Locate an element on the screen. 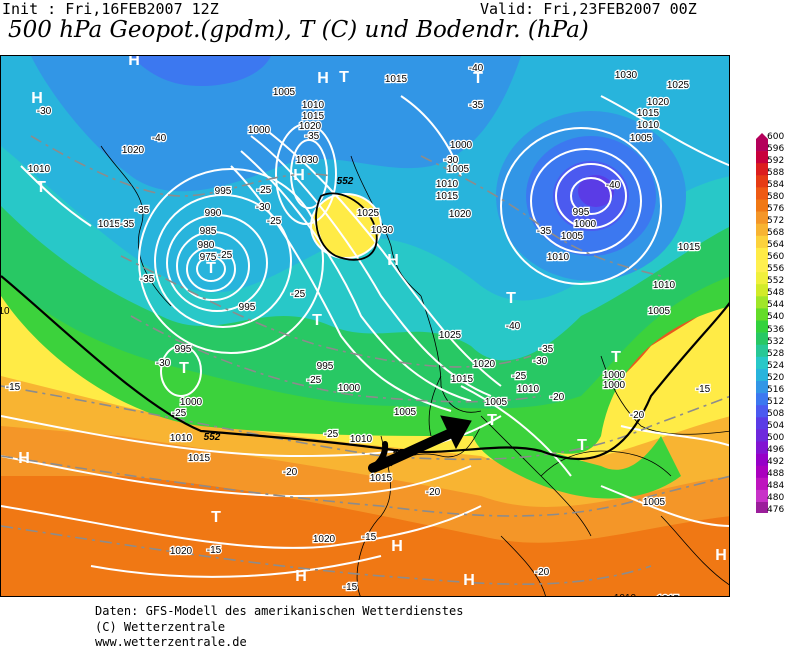  colorbar-tick-label: 600 is located at coordinates (776, 137).